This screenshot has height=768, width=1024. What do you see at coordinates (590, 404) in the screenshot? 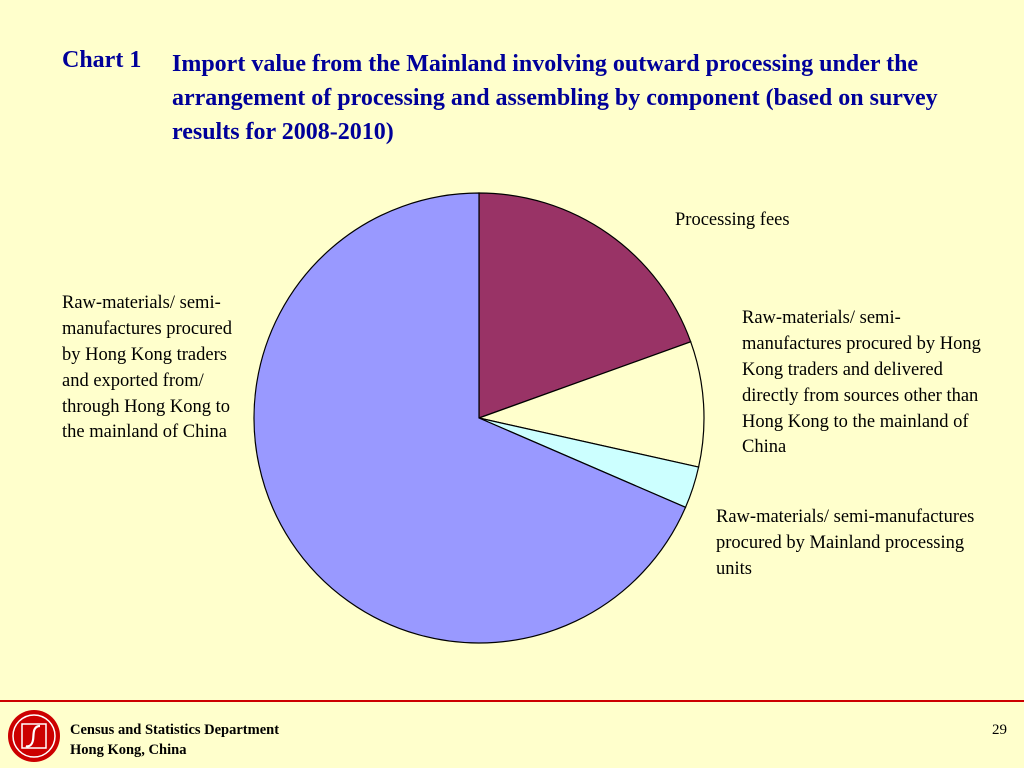
I see `slice-direct-delivery` at bounding box center [590, 404].